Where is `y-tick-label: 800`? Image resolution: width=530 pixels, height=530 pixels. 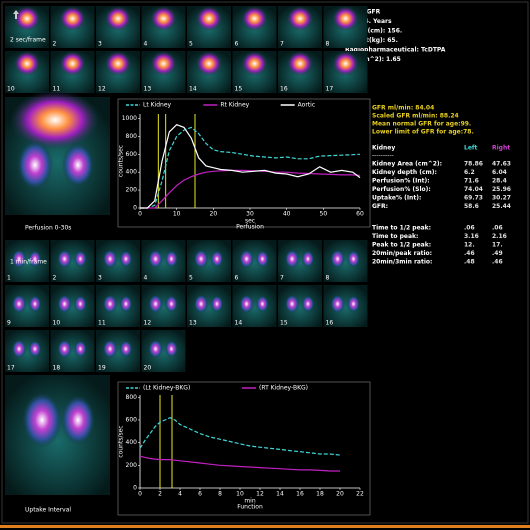
y-tick-label: 800 is located at coordinates (132, 397).